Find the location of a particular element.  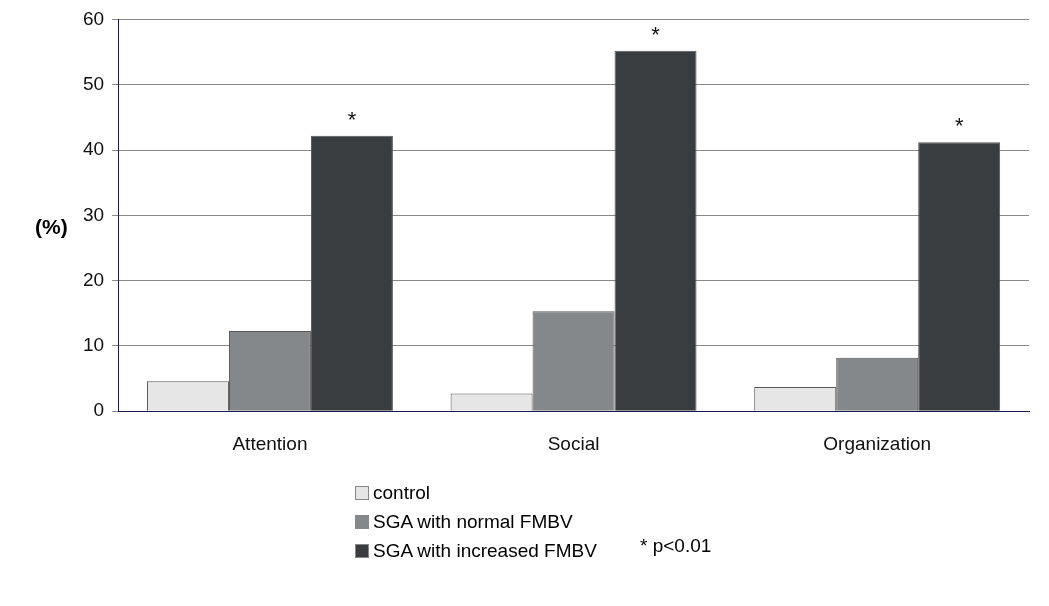

legend-label: SGA with increased FMBV is located at coordinates (485, 551).